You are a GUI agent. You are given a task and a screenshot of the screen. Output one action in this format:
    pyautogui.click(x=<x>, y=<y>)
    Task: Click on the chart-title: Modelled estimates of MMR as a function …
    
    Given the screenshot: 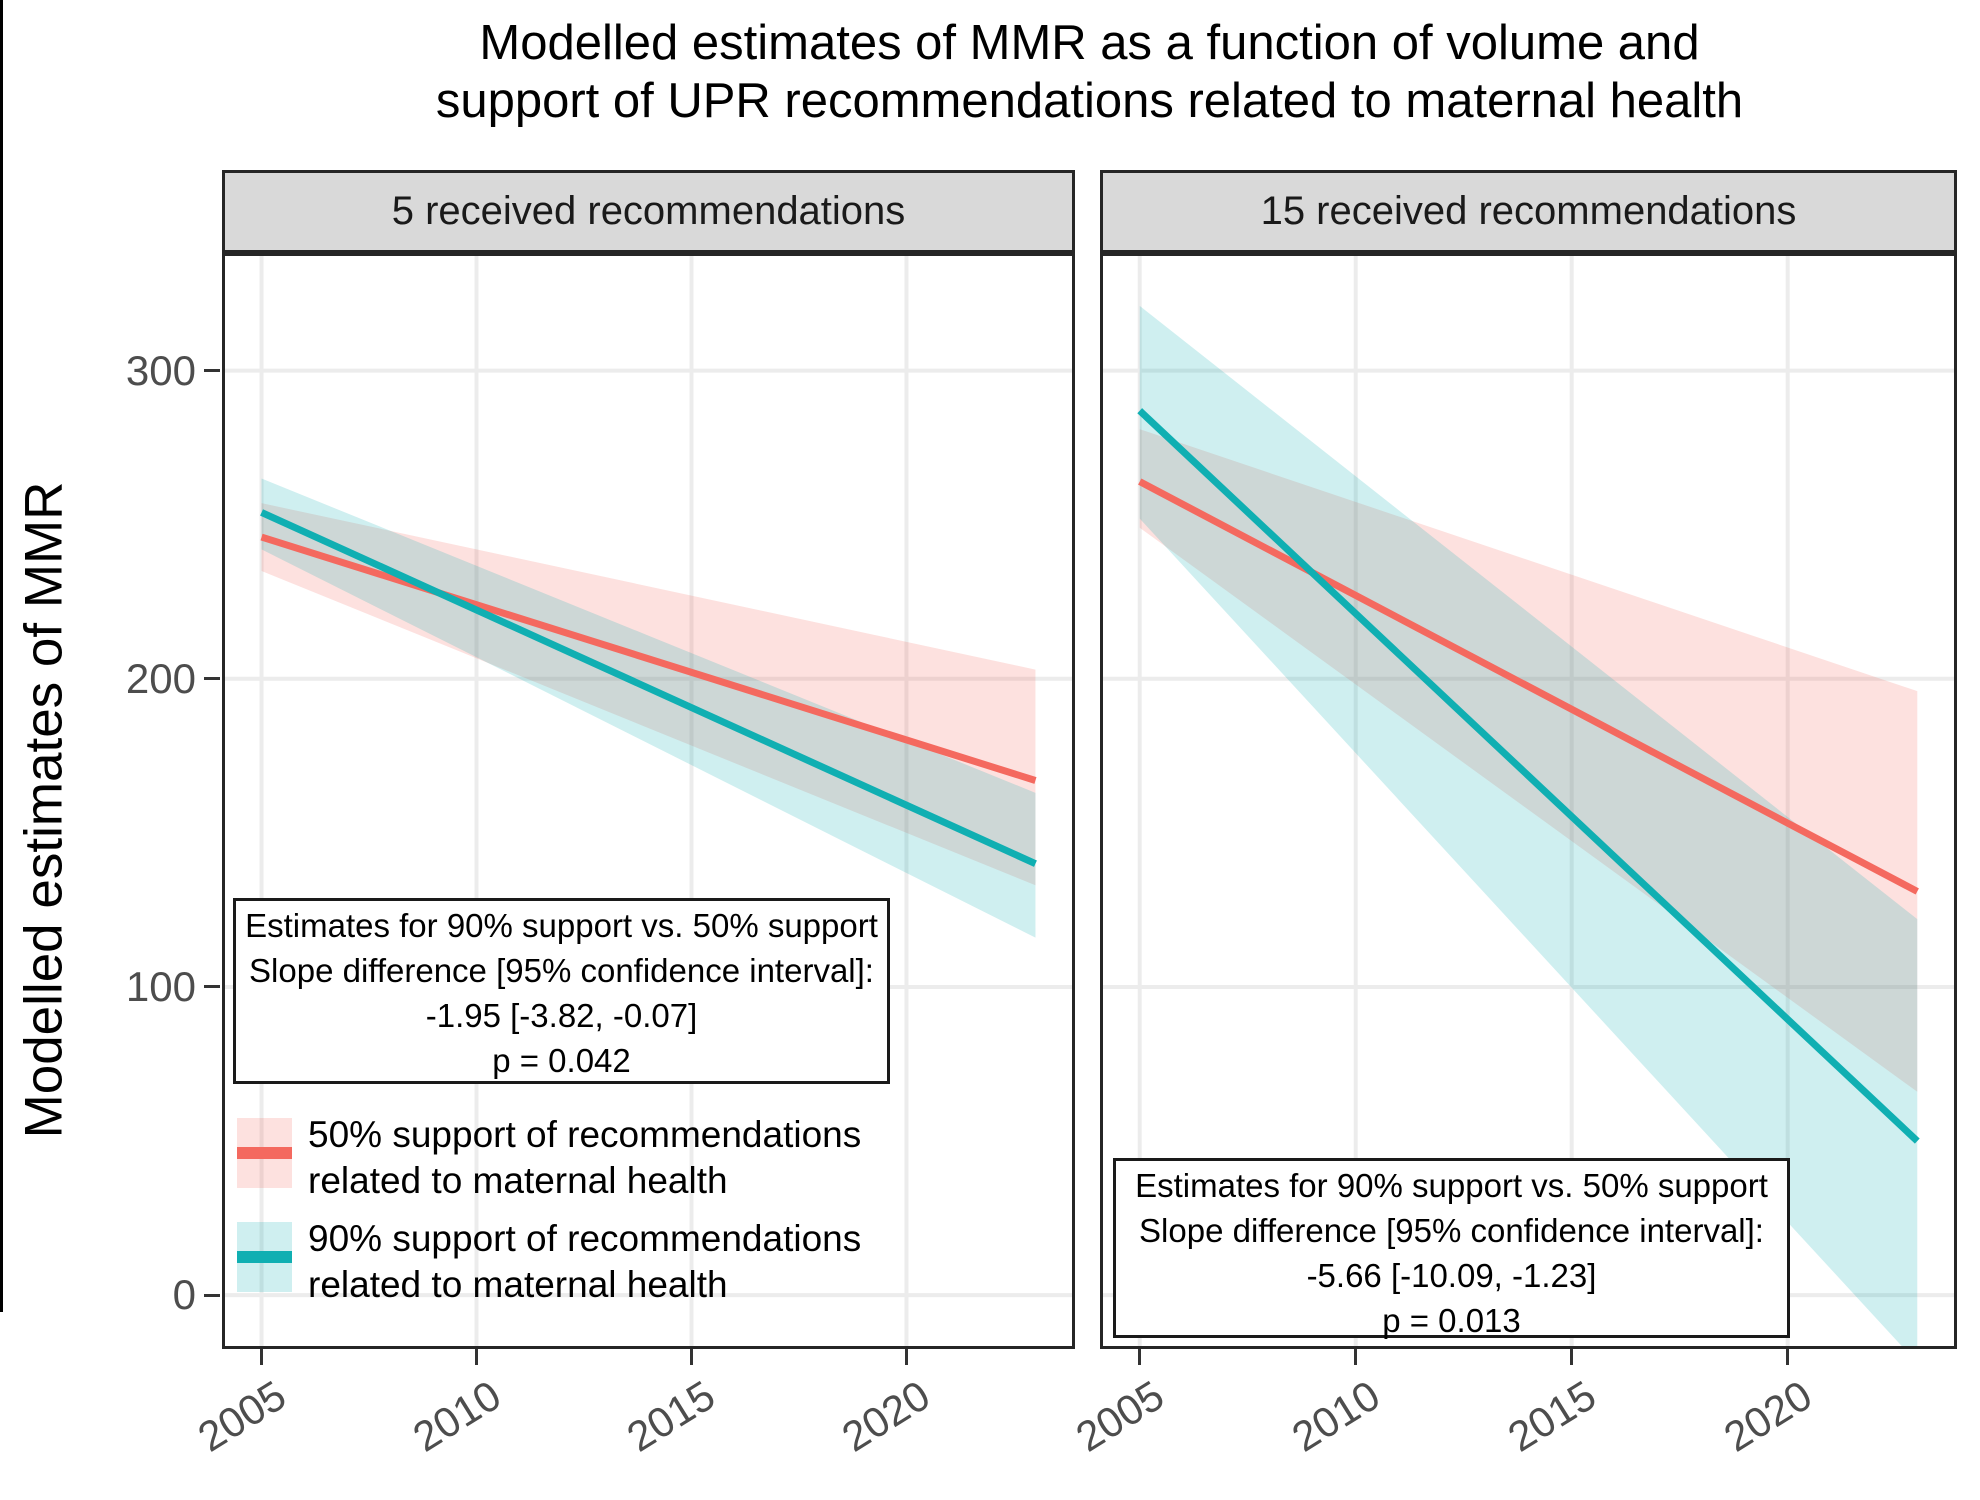 What is the action you would take?
    pyautogui.click(x=1089, y=72)
    